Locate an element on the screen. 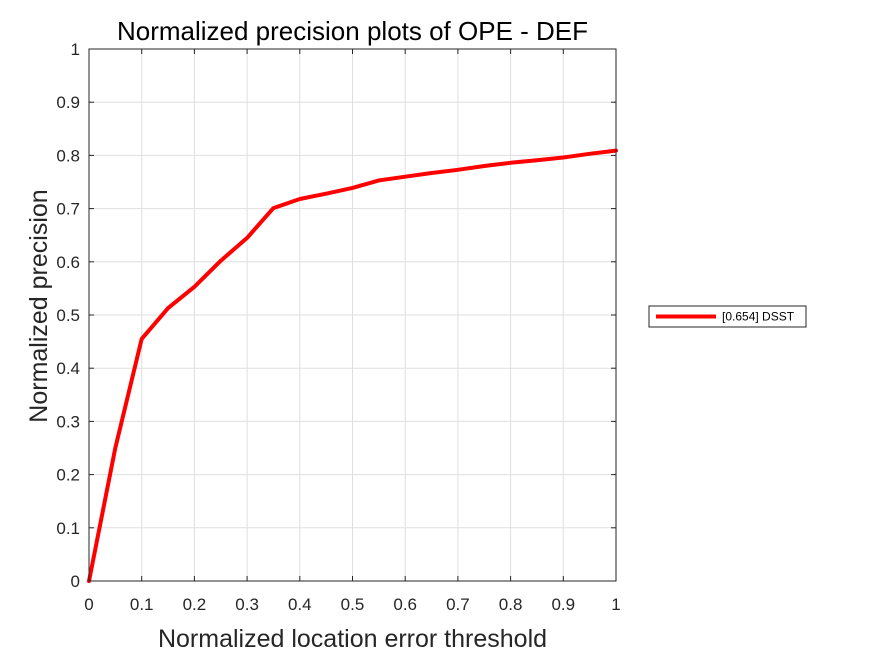 The image size is (875, 656). x-tick-label: 0.8 is located at coordinates (511, 604).